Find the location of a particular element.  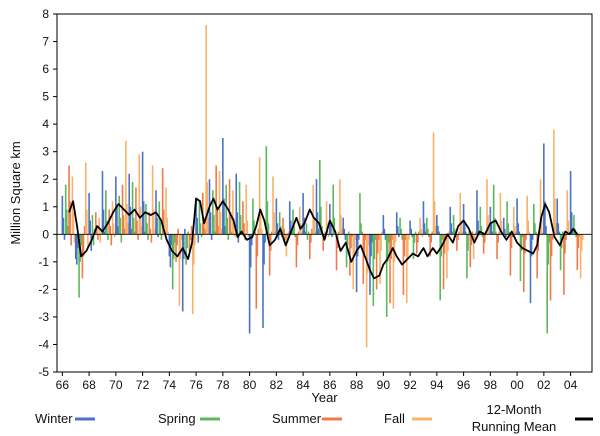

x-tick-label: 84 is located at coordinates (303, 385).